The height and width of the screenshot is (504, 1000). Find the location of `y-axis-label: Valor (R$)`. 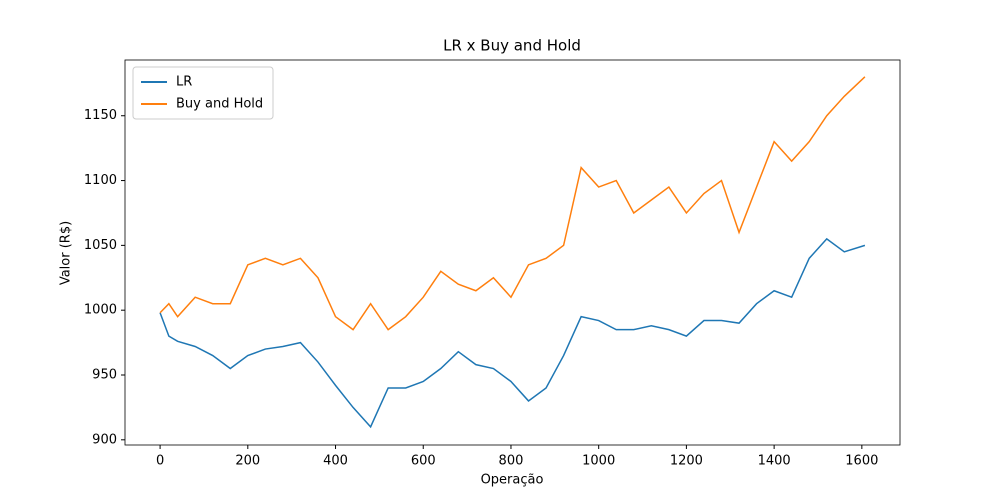

y-axis-label: Valor (R$) is located at coordinates (66, 253).